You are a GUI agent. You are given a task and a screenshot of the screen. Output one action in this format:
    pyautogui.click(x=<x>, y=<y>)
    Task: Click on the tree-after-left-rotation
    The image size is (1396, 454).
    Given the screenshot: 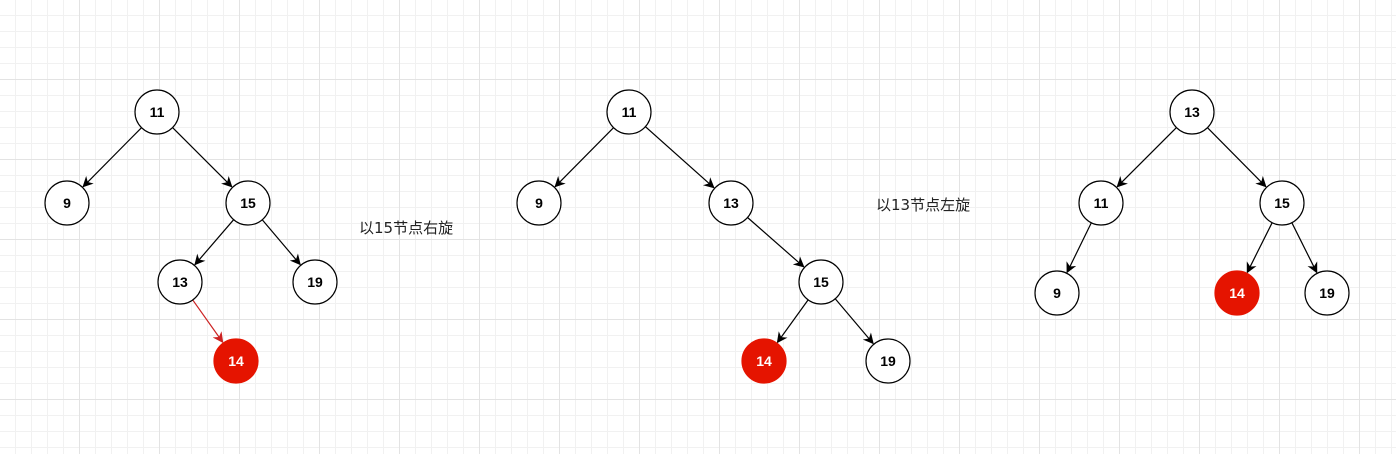 What is the action you would take?
    pyautogui.click(x=1192, y=200)
    